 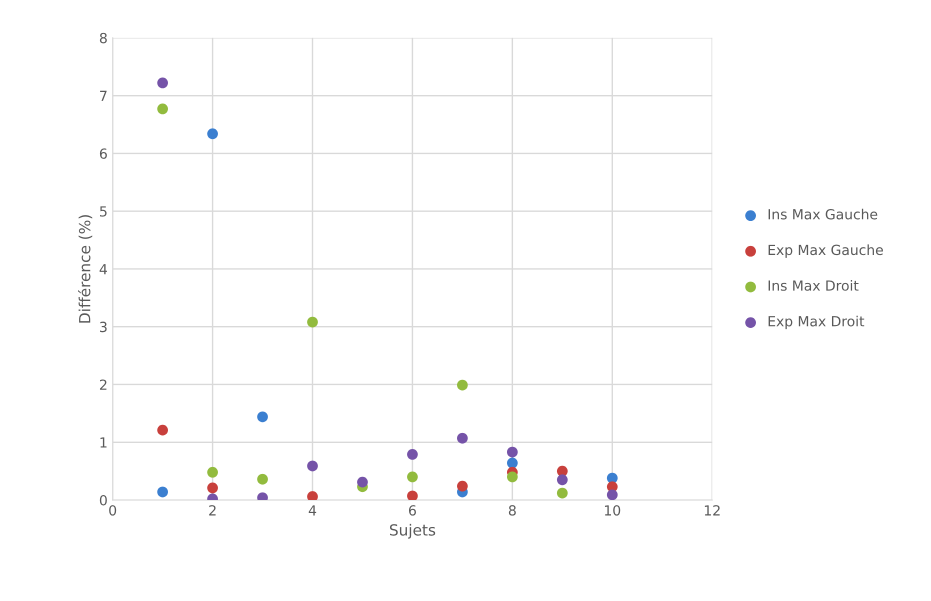 I want to click on y-axis-title: Différence (%), so click(x=85, y=269).